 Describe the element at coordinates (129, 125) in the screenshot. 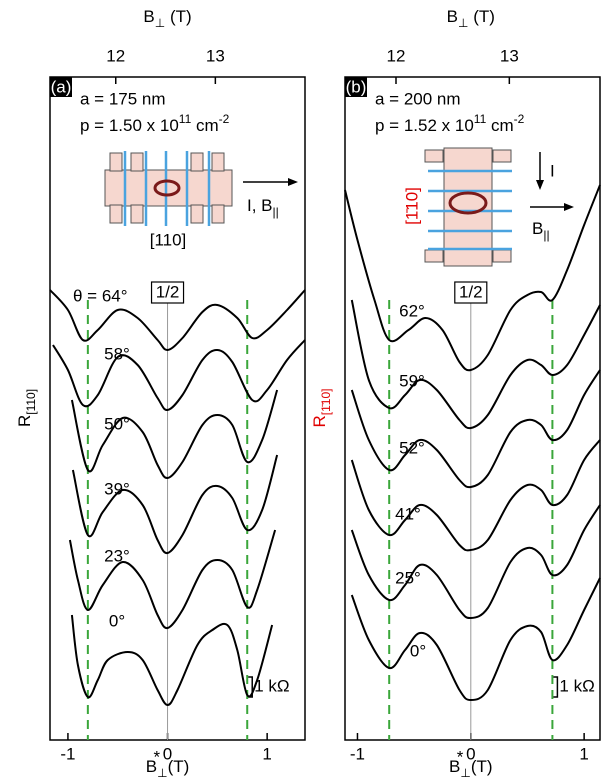

I see `density-label-part: p = 1.50 x 10` at that location.